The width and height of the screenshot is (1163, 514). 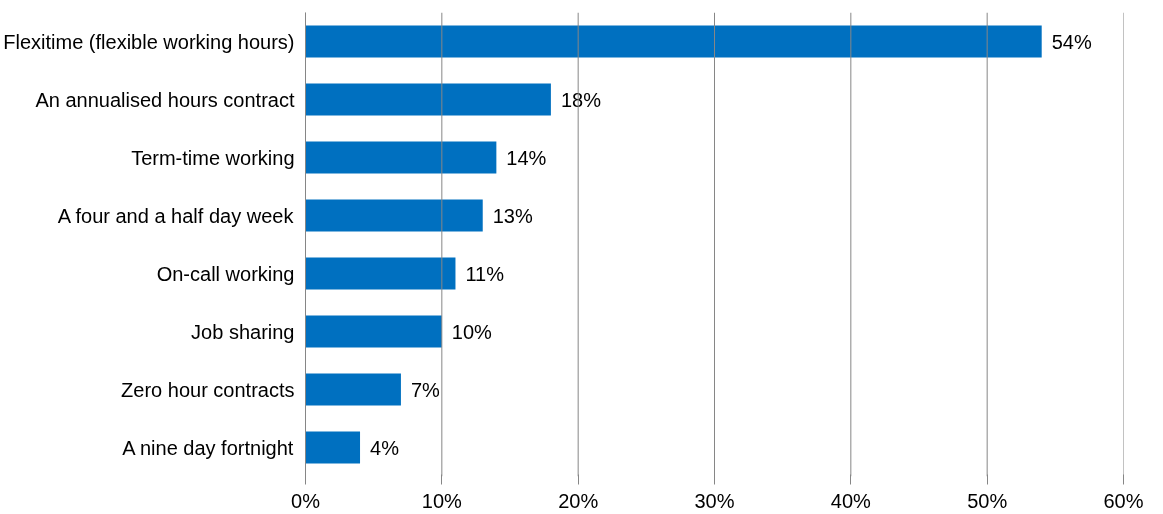 I want to click on data-label: 54%, so click(x=1071, y=41).